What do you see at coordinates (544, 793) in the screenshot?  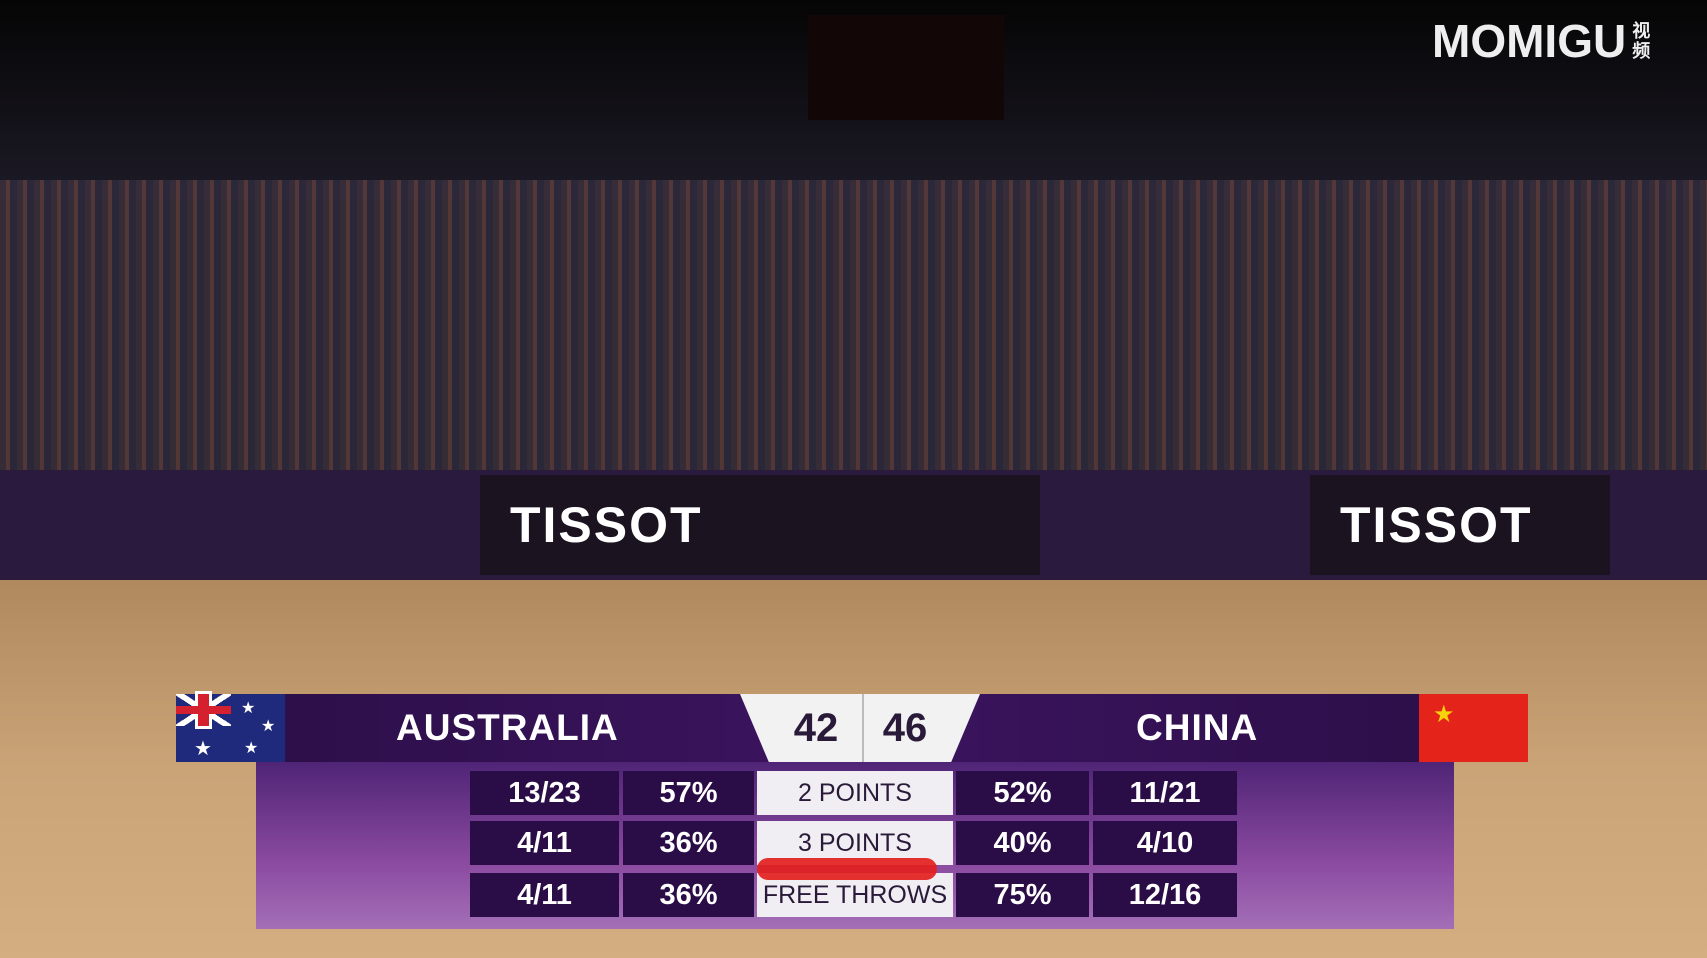 I see `home-made: 13/23` at bounding box center [544, 793].